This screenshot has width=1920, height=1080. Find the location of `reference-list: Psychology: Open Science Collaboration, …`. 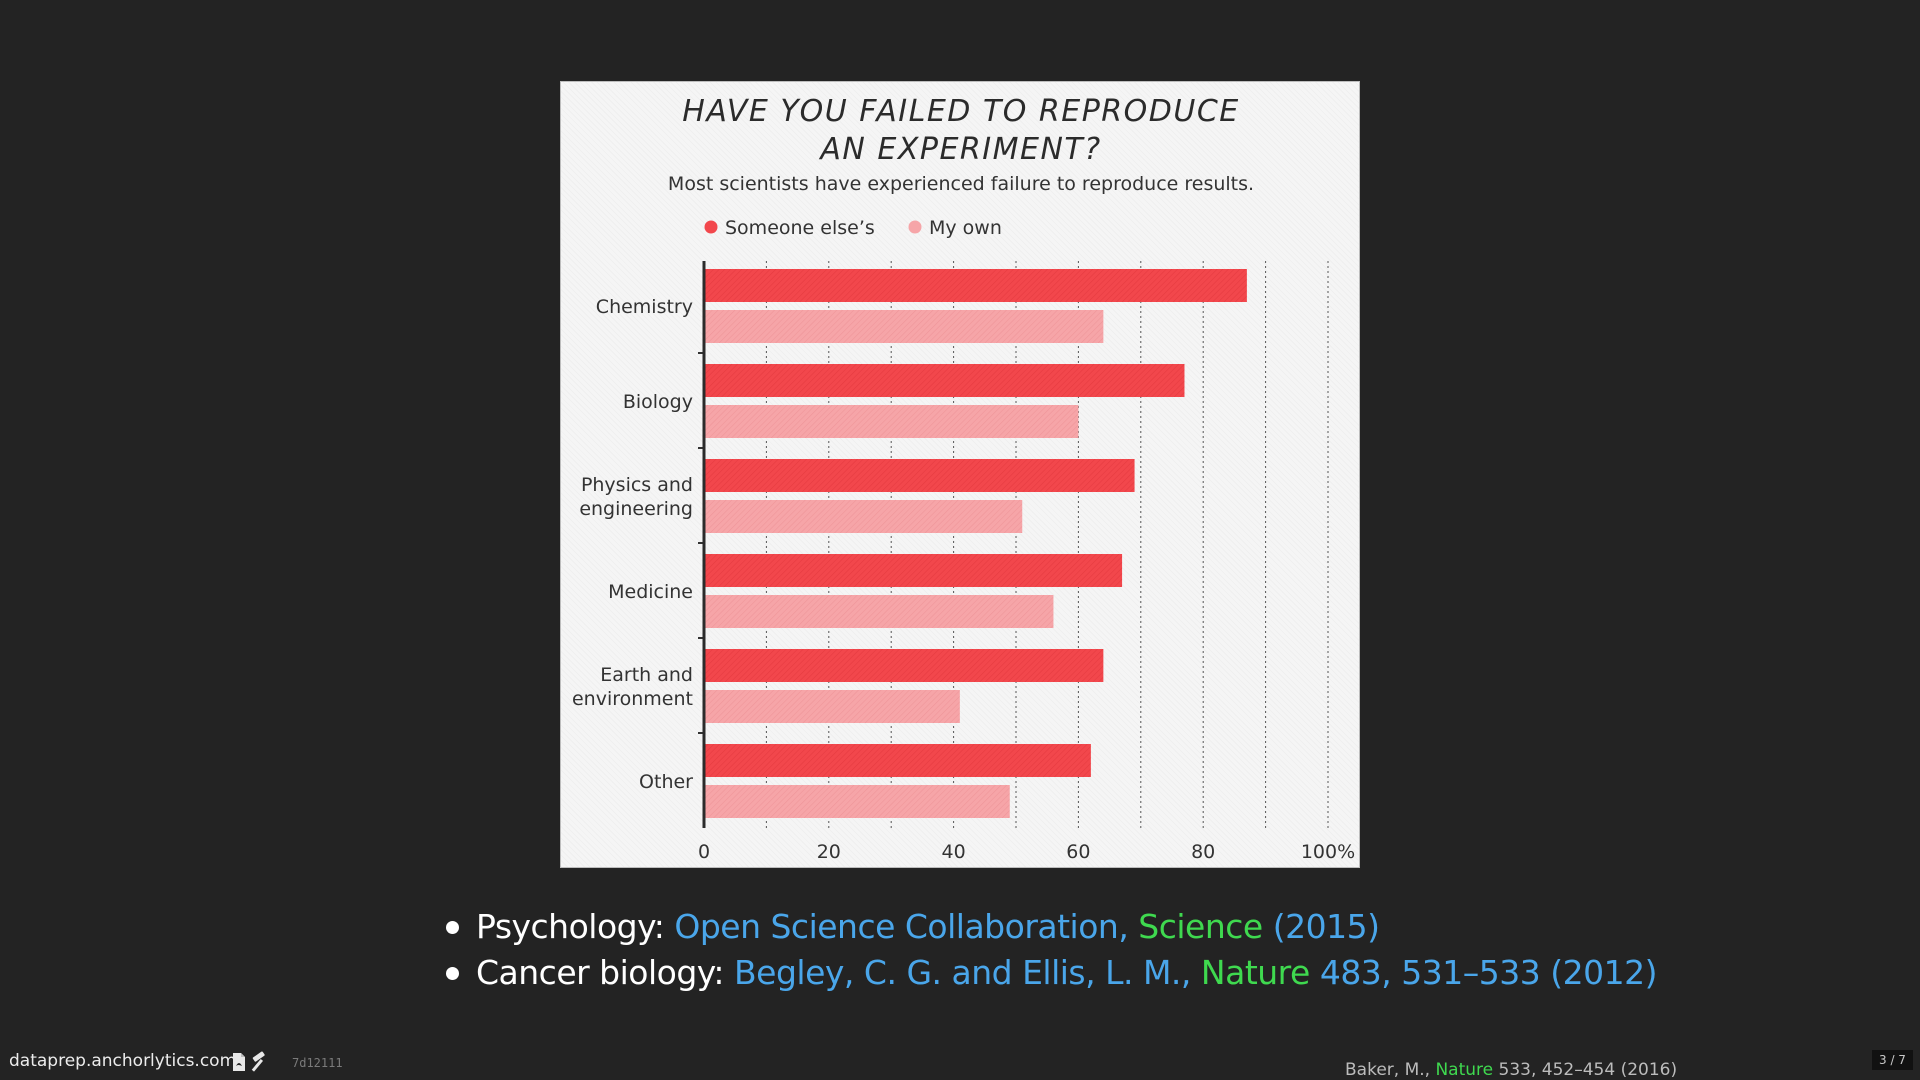

reference-list: Psychology: Open Science Collaboration, … is located at coordinates (1048, 950).